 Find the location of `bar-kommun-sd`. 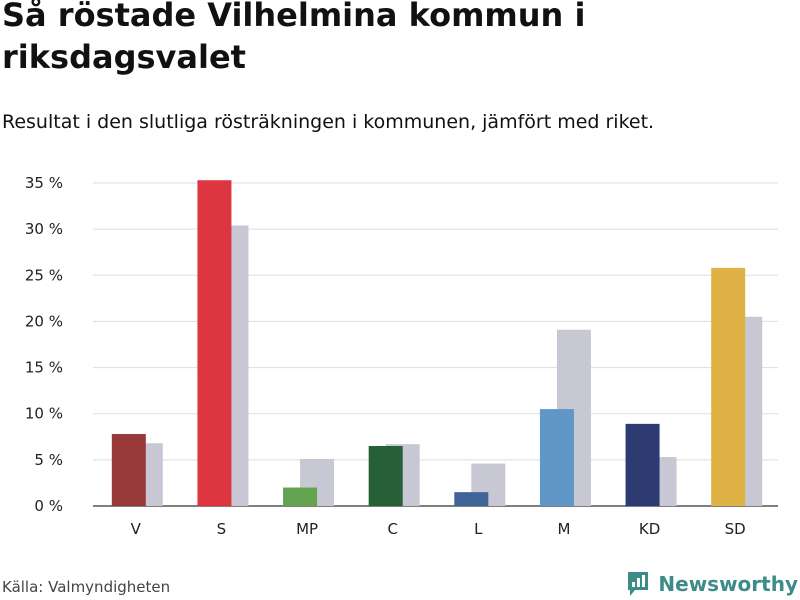

bar-kommun-sd is located at coordinates (728, 386).